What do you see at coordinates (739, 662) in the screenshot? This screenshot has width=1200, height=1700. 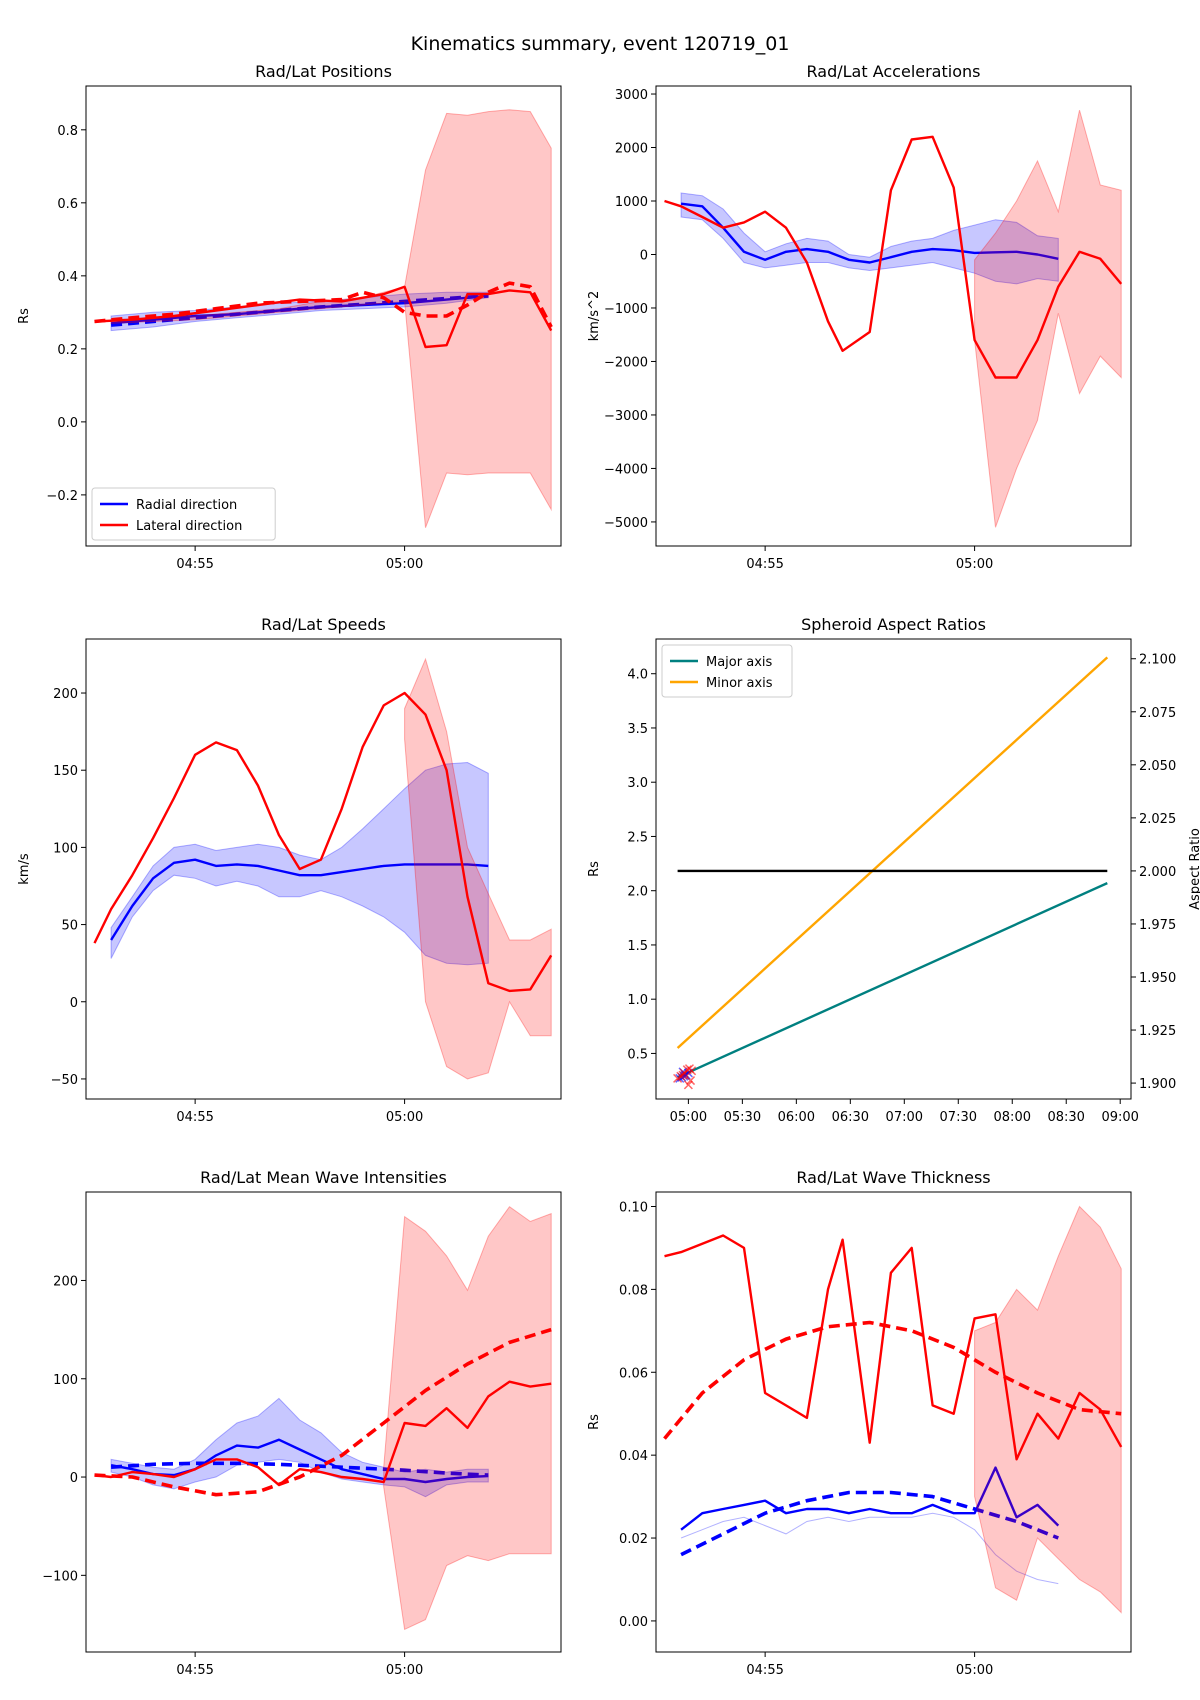 I see `legend-label: Major axis` at bounding box center [739, 662].